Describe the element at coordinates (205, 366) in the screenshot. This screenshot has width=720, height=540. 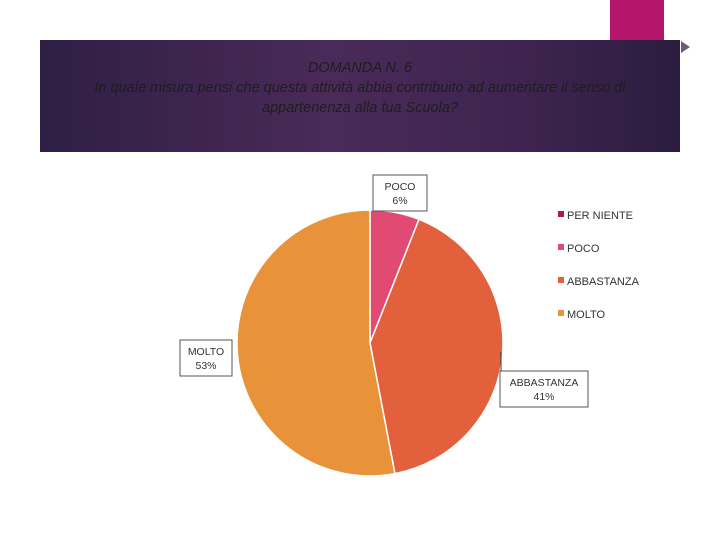
I see `data-label-value-molto: 53%` at that location.